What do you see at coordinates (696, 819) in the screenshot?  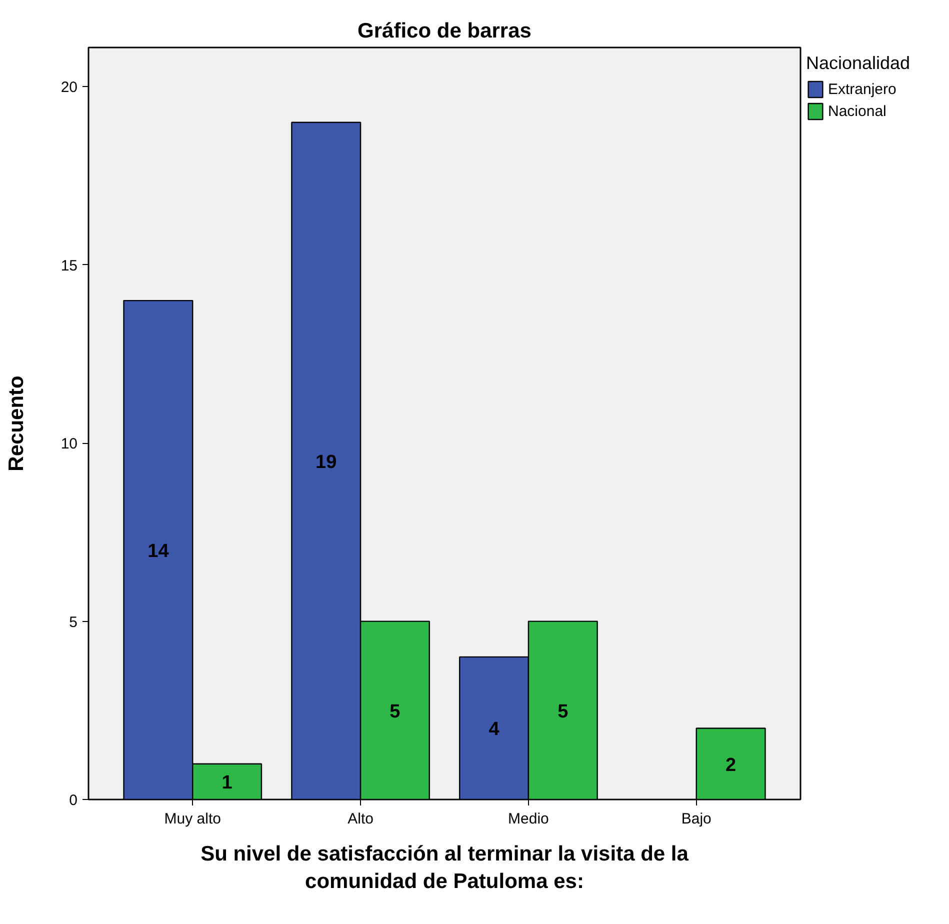 I see `x-tick-label: Bajo` at bounding box center [696, 819].